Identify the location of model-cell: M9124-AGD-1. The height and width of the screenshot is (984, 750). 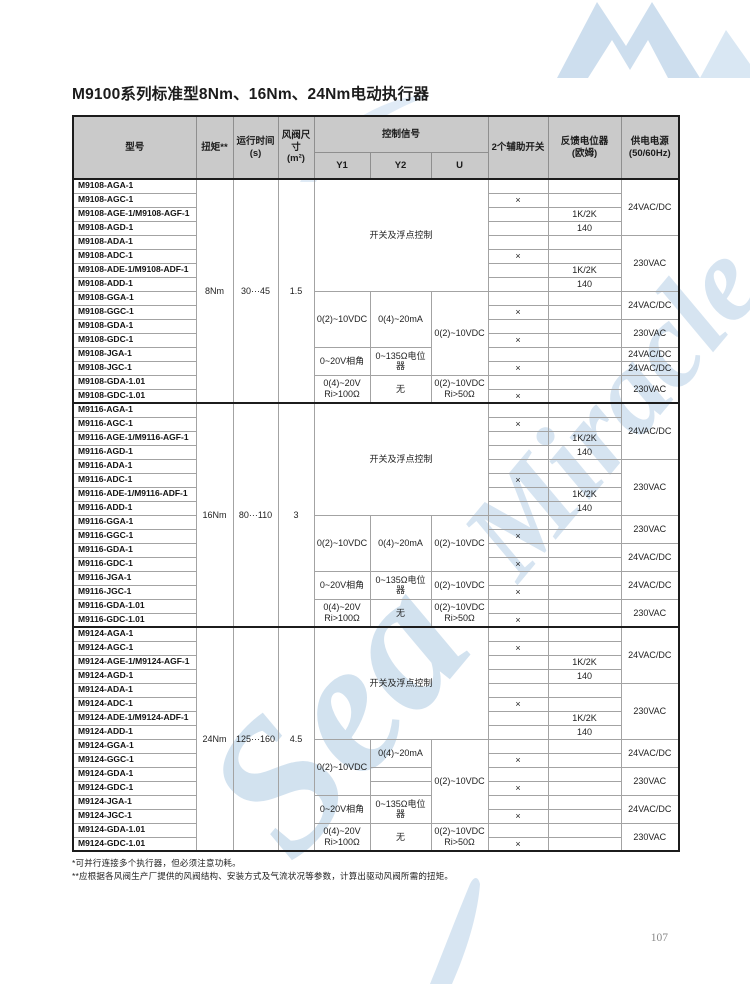
(134, 676).